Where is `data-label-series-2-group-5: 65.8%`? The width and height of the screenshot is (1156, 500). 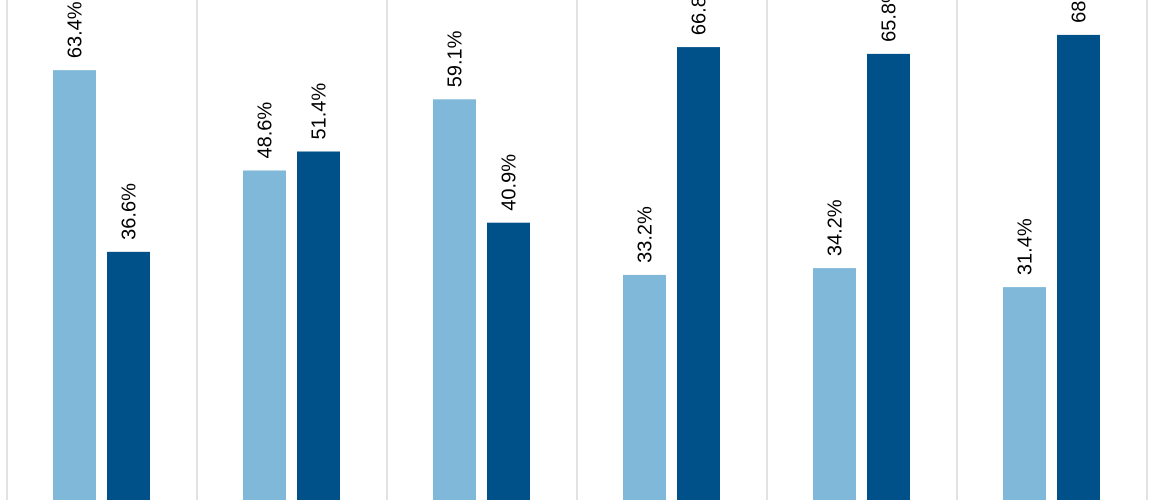
data-label-series-2-group-5: 65.8% is located at coordinates (890, 21).